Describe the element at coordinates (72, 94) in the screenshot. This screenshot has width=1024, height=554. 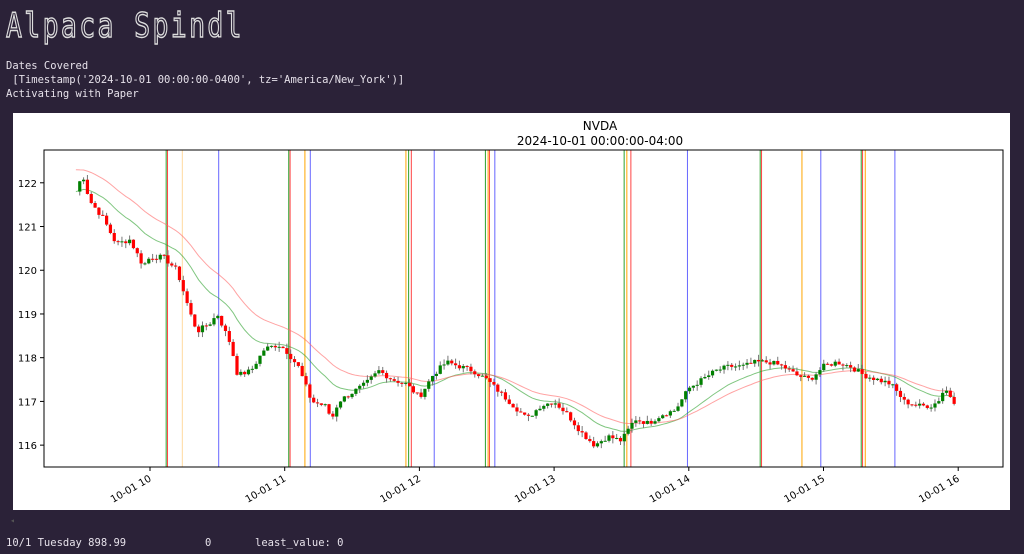
I see `console-line: Activating with Paper` at that location.